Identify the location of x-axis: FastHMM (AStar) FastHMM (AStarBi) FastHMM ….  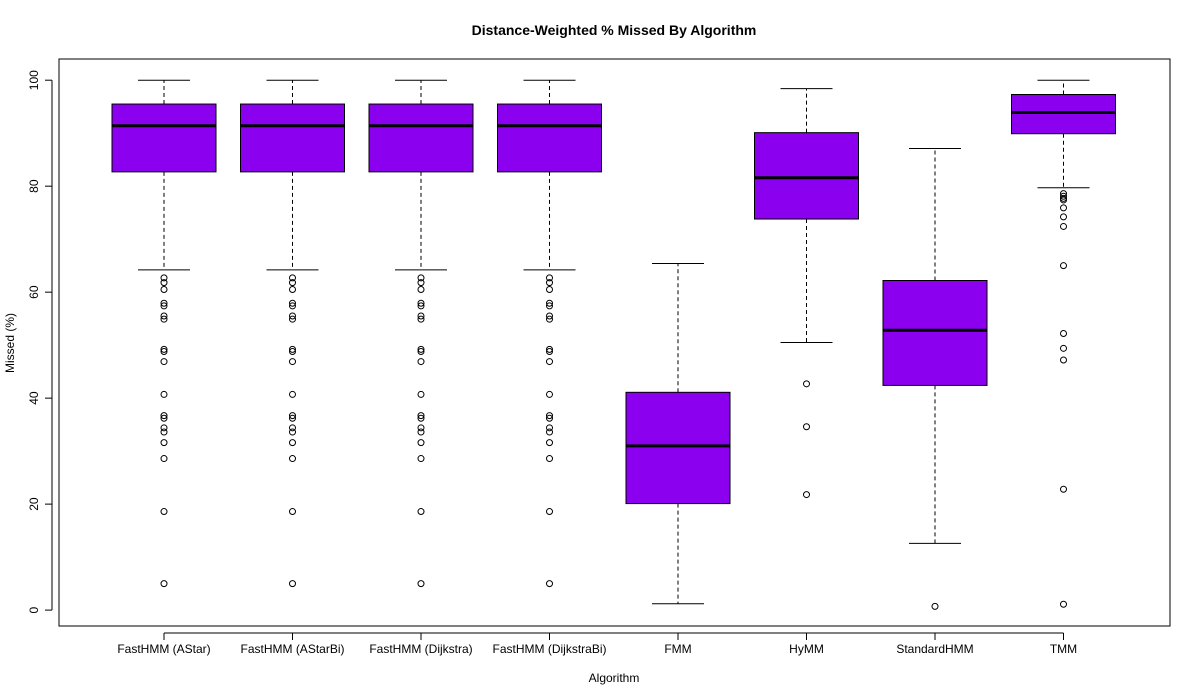
(597, 644).